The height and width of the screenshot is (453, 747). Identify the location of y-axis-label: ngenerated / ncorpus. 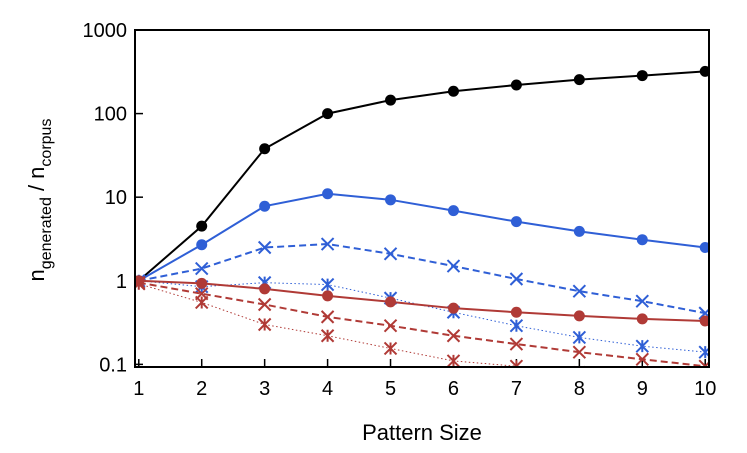
(39, 200).